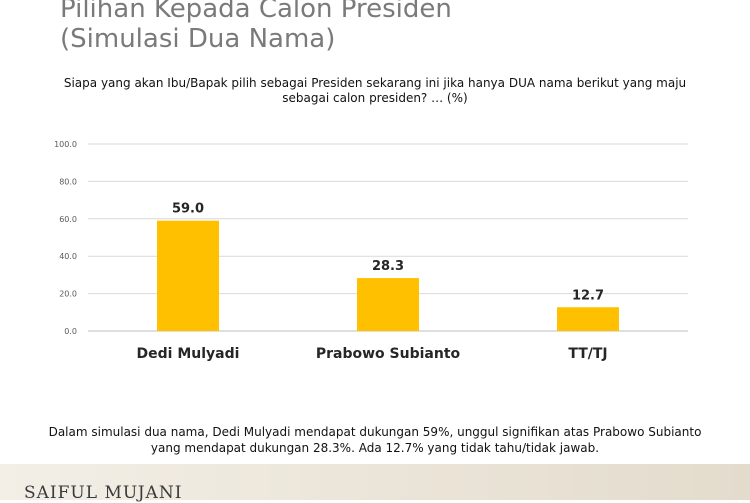 This screenshot has height=503, width=750. What do you see at coordinates (188, 354) in the screenshot?
I see `x-category-label: Dedi Mulyadi` at bounding box center [188, 354].